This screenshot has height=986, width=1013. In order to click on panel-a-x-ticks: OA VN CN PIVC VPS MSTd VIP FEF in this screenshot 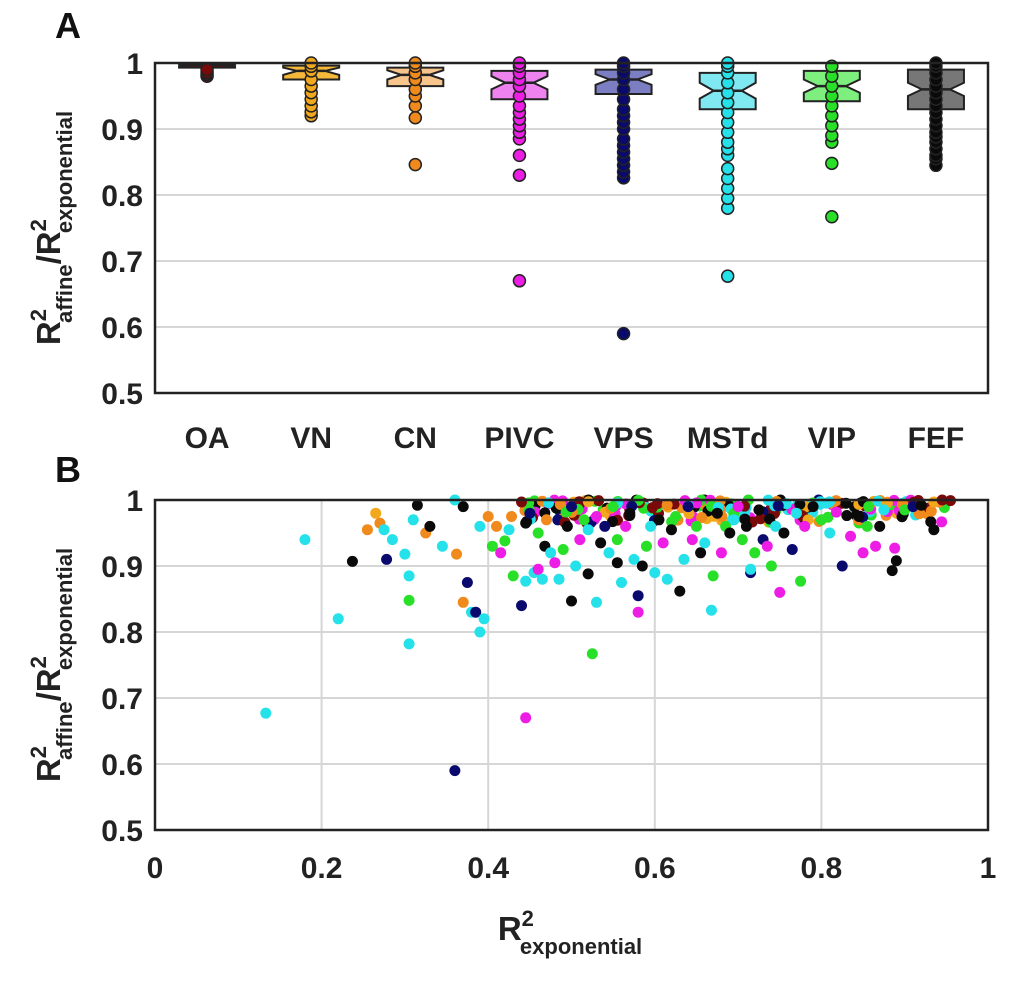, I will do `click(575, 438)`.